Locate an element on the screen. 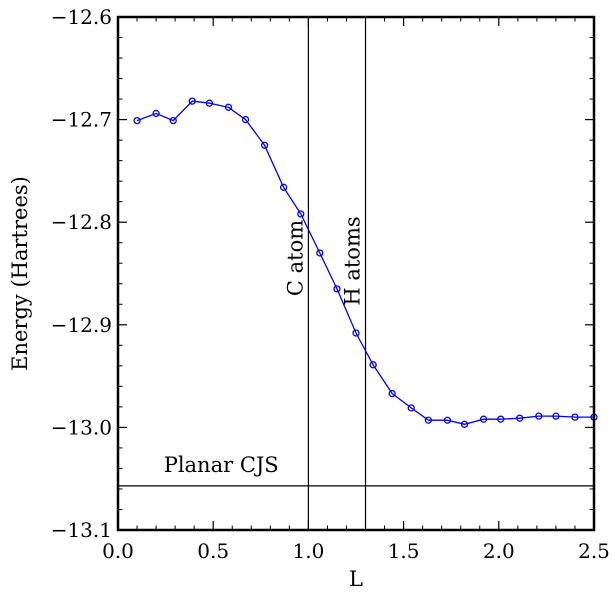 This screenshot has height=593, width=615. vertical-line-label: C atom is located at coordinates (295, 258).